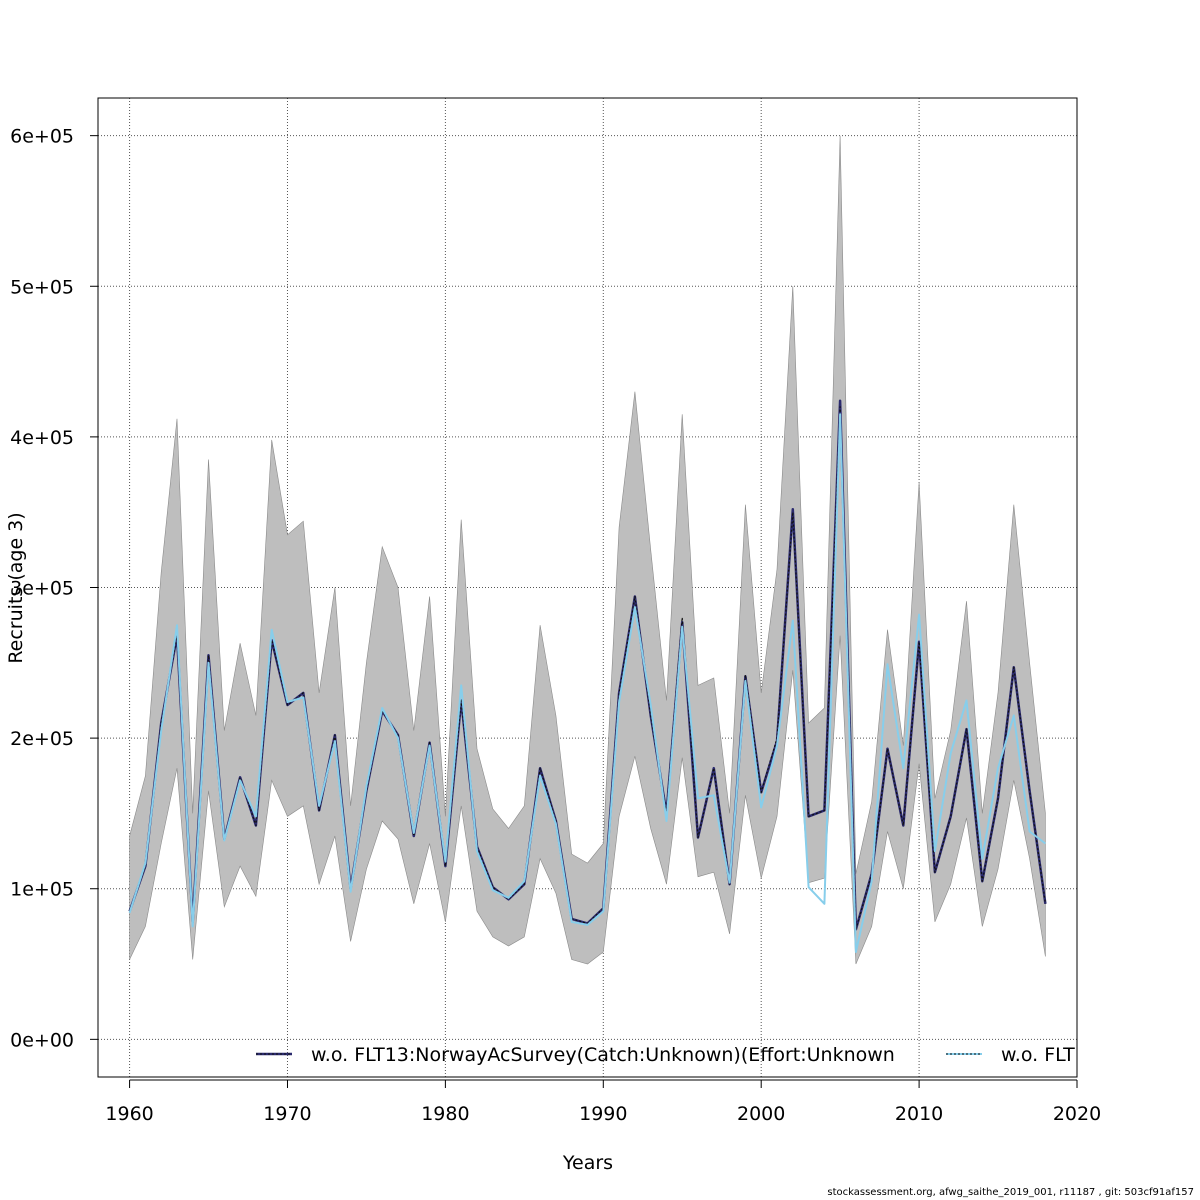  I want to click on y-axis-label: Recruits (age 3), so click(16, 587).